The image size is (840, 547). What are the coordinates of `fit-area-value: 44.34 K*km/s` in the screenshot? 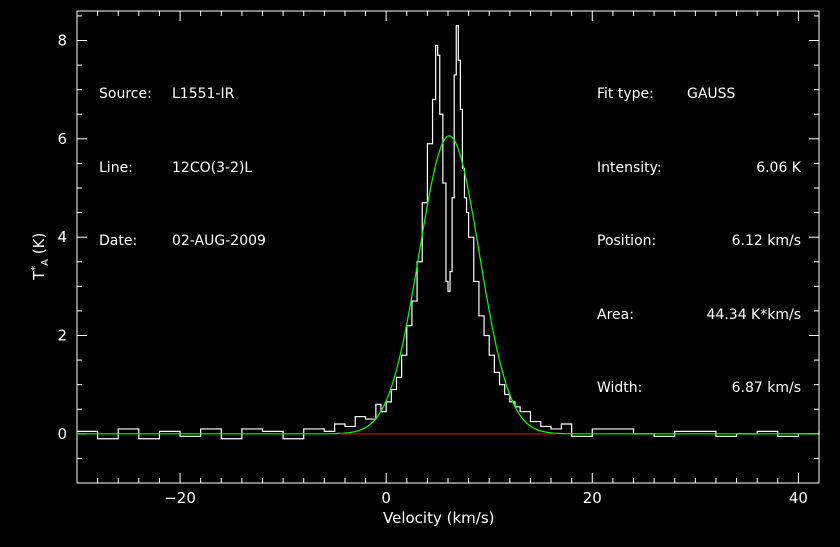 It's located at (753, 314).